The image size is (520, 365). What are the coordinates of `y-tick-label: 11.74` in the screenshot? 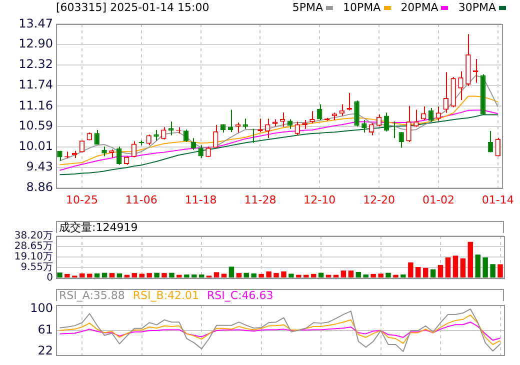 It's located at (35, 85).